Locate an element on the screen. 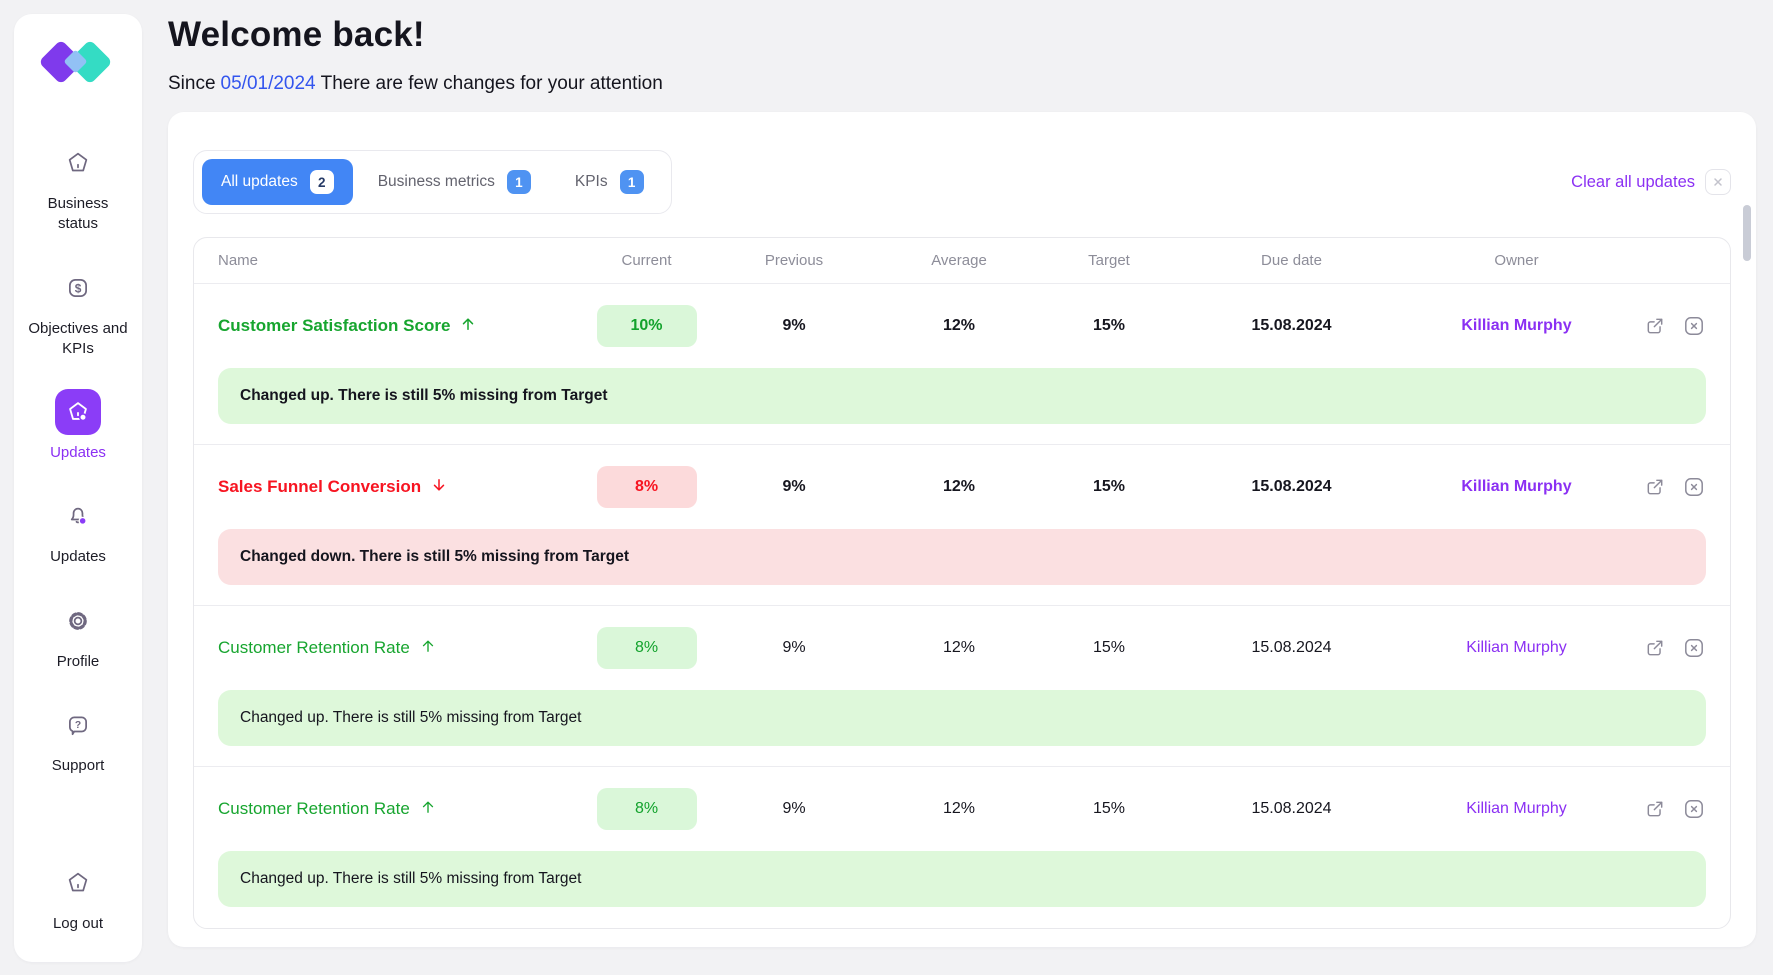 The width and height of the screenshot is (1773, 975). clear-all-updates-button: Clear all updates is located at coordinates (1651, 182).